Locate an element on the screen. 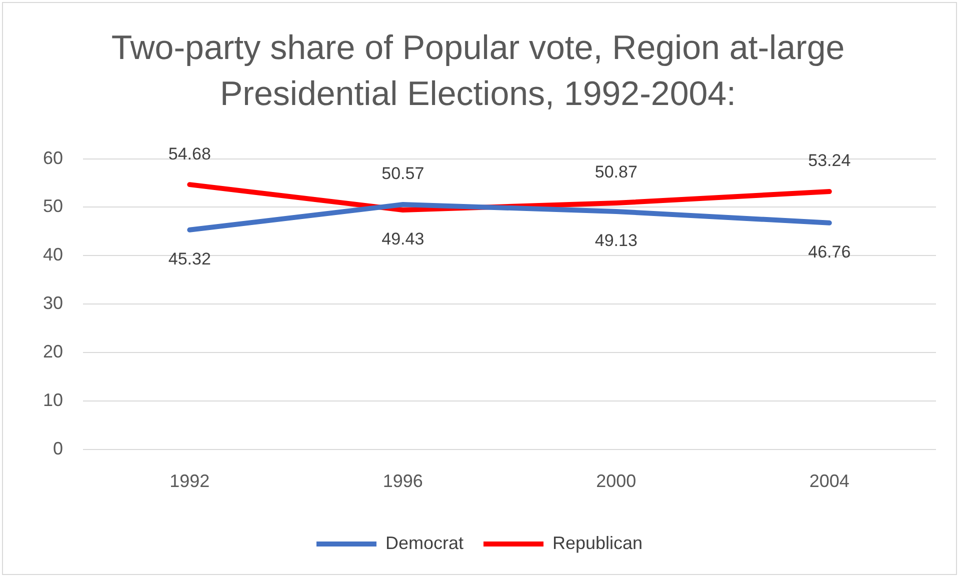 The image size is (959, 577). legend-label: Democrat is located at coordinates (424, 542).